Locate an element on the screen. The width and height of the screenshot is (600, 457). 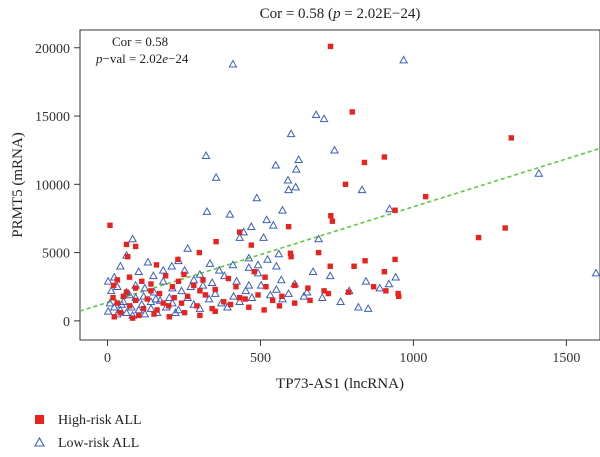
annotation-pval-exp: −24 is located at coordinates (178, 58).